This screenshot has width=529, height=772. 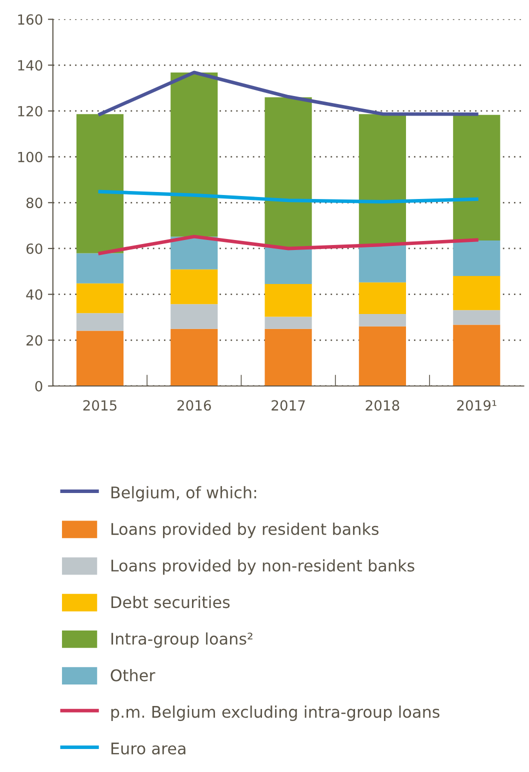 What do you see at coordinates (38, 386) in the screenshot?
I see `y-tick-label: 0` at bounding box center [38, 386].